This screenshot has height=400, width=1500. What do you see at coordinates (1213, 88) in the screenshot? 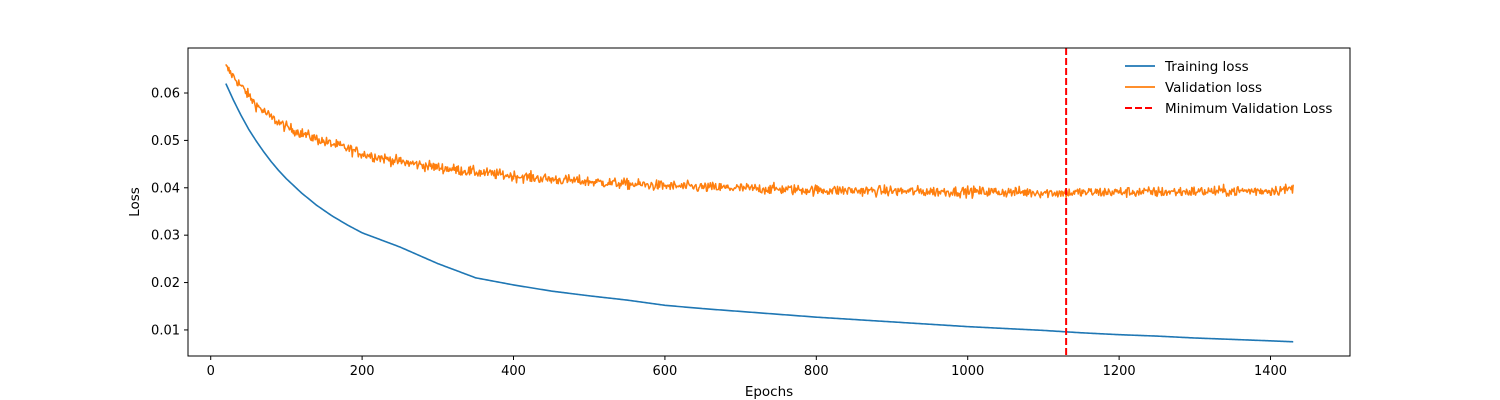
I see `legend-label-validation-loss: Validation loss` at bounding box center [1213, 88].